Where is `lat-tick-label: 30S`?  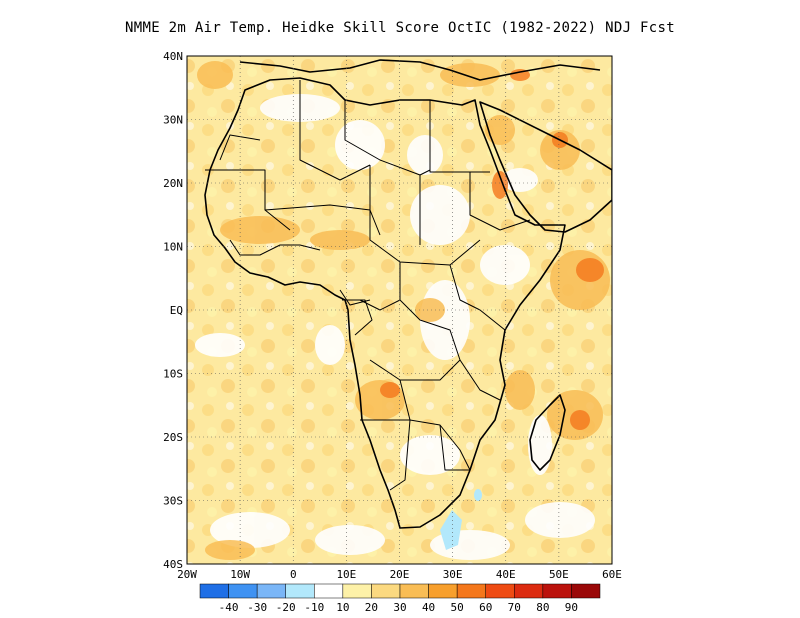
lat-tick-label: 30S is located at coordinates (173, 501).